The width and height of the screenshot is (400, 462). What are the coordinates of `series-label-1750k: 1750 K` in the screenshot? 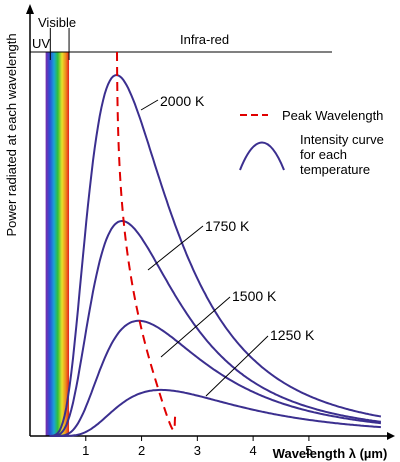 It's located at (227, 226).